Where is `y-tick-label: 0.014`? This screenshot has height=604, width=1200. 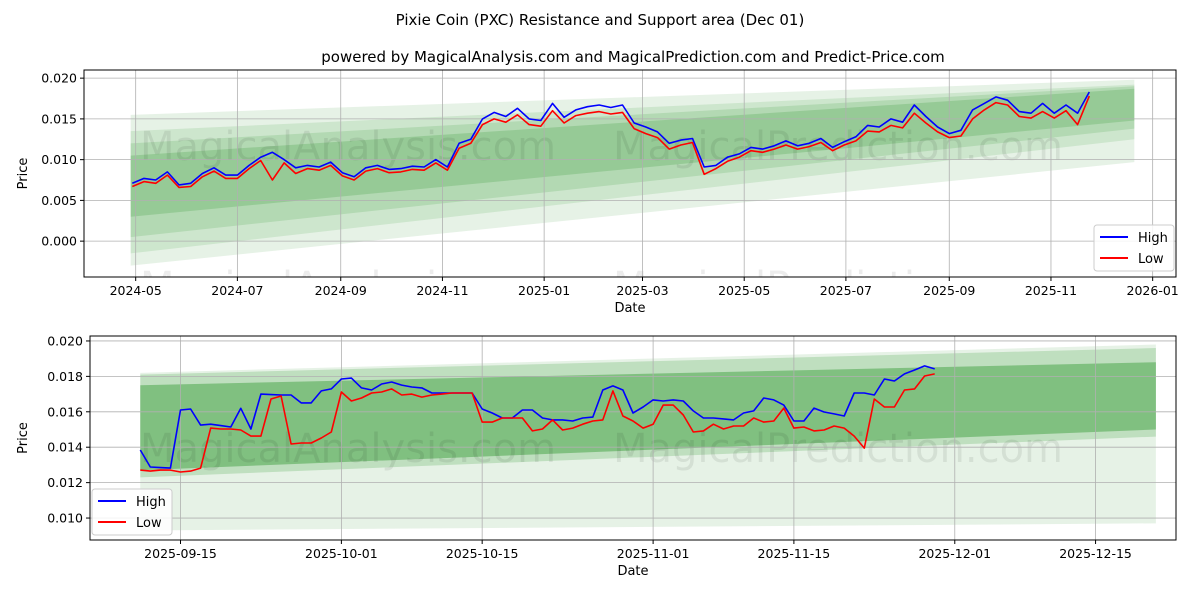
y-tick-label: 0.014 is located at coordinates (65, 447).